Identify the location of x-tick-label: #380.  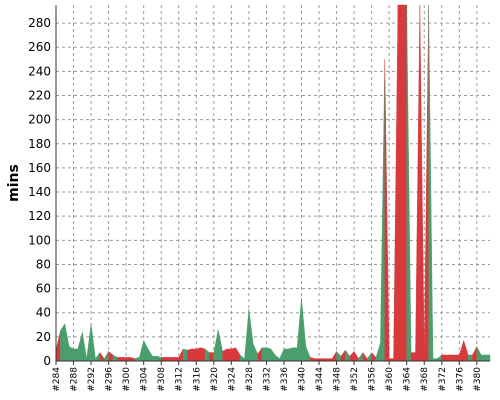
(478, 379).